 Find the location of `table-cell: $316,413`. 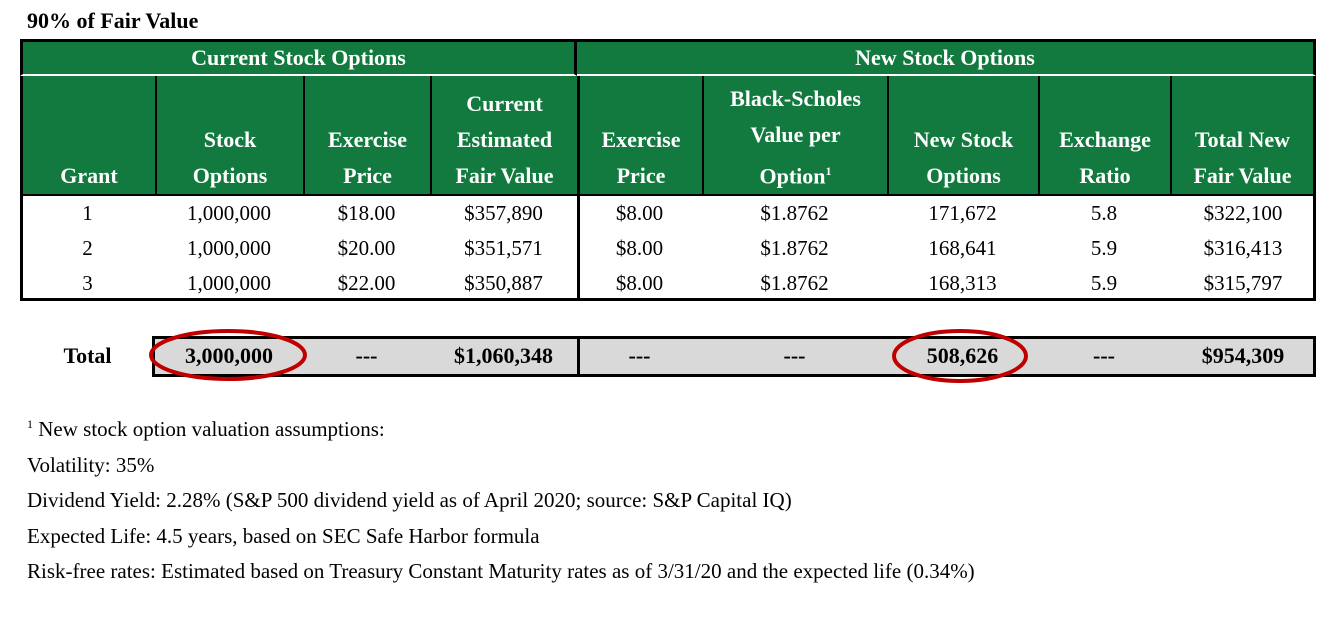

table-cell: $316,413 is located at coordinates (1243, 248).